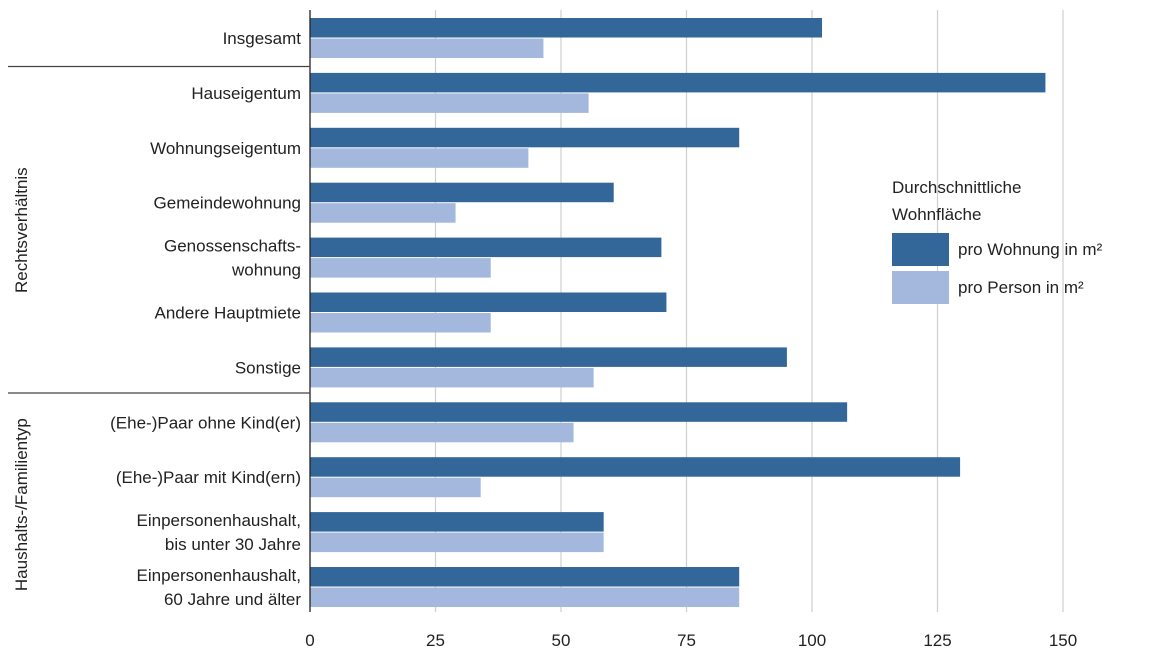 The image size is (1157, 652). What do you see at coordinates (309, 640) in the screenshot?
I see `x-tick-label: 0` at bounding box center [309, 640].